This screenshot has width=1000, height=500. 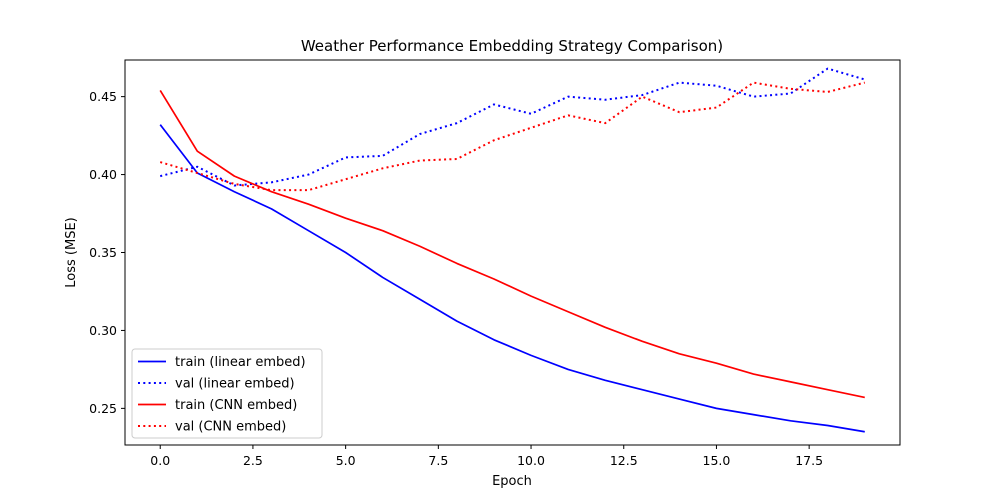 What do you see at coordinates (512, 481) in the screenshot?
I see `x-axis-label: Epoch` at bounding box center [512, 481].